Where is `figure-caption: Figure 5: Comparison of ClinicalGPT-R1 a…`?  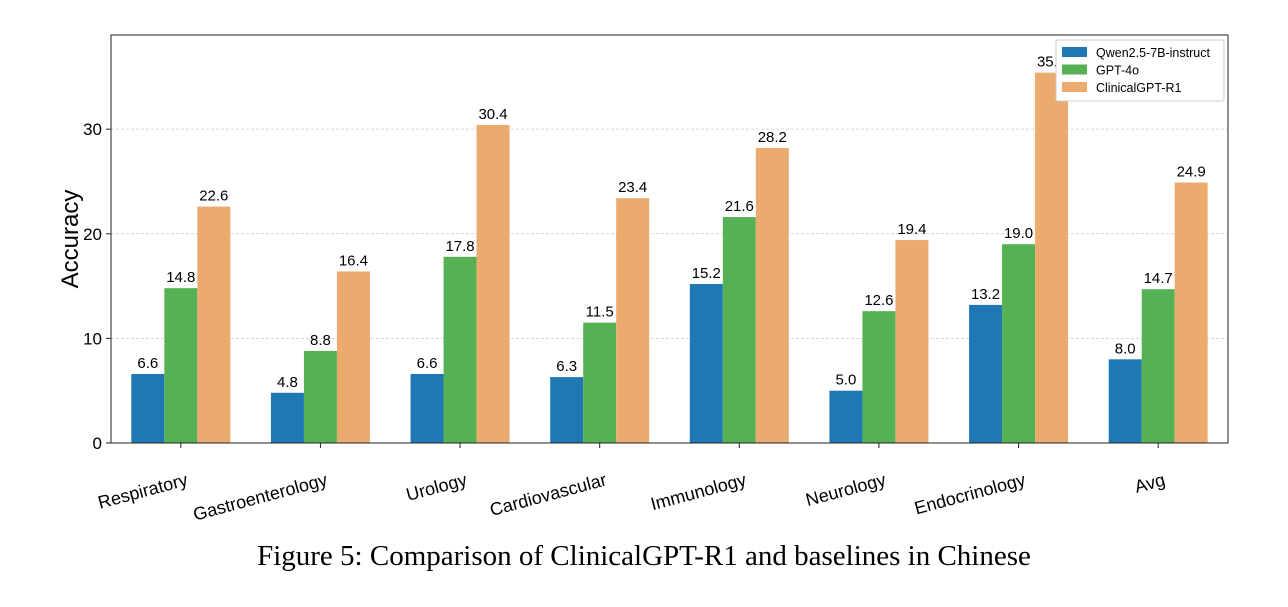
figure-caption: Figure 5: Comparison of ClinicalGPT-R1 a… is located at coordinates (644, 556).